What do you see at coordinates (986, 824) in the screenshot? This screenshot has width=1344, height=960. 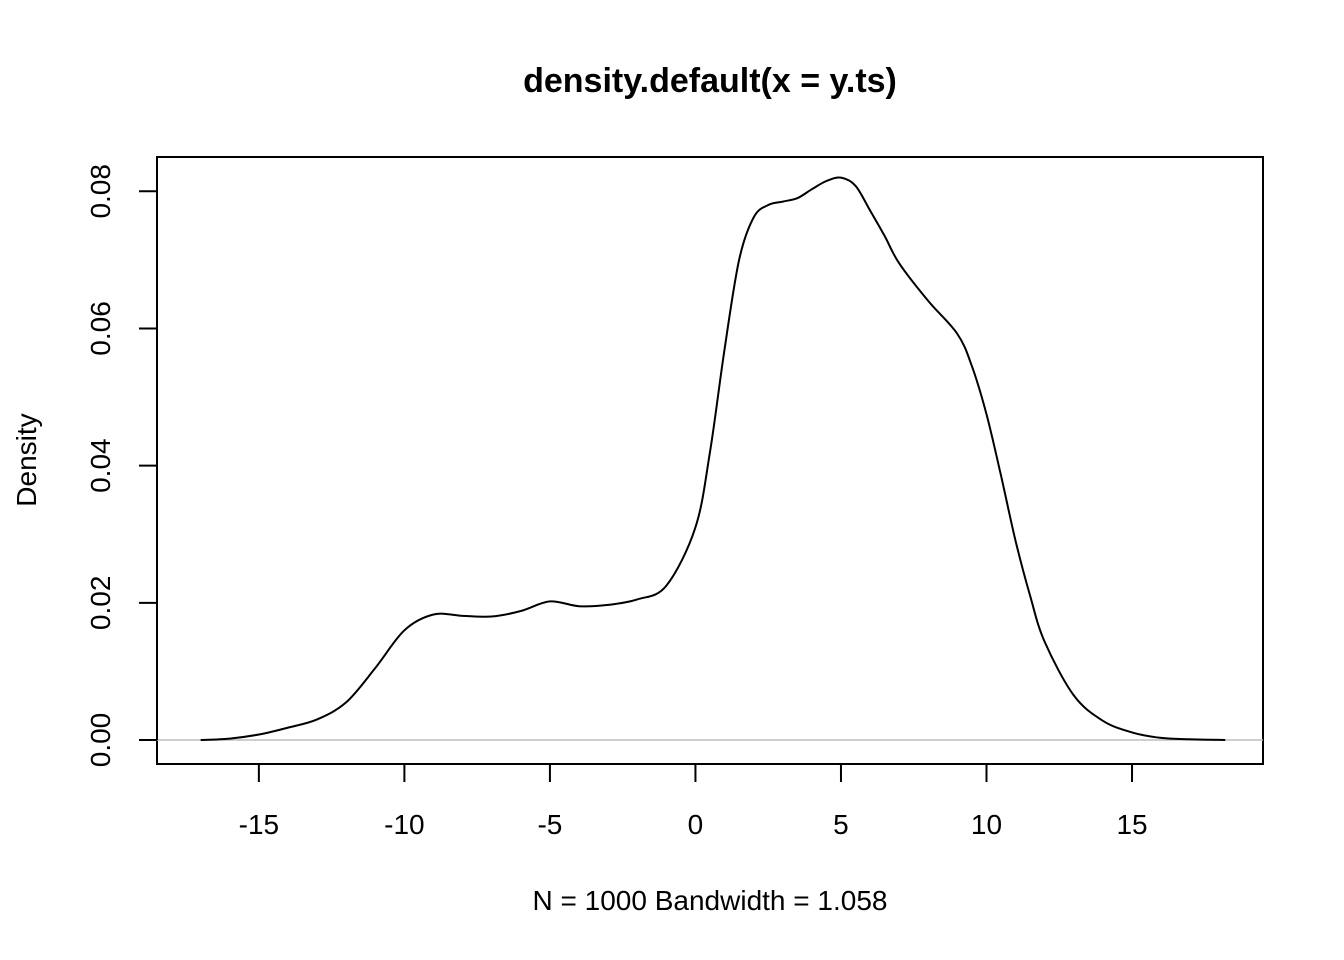 I see `x-tick-label: 10` at bounding box center [986, 824].